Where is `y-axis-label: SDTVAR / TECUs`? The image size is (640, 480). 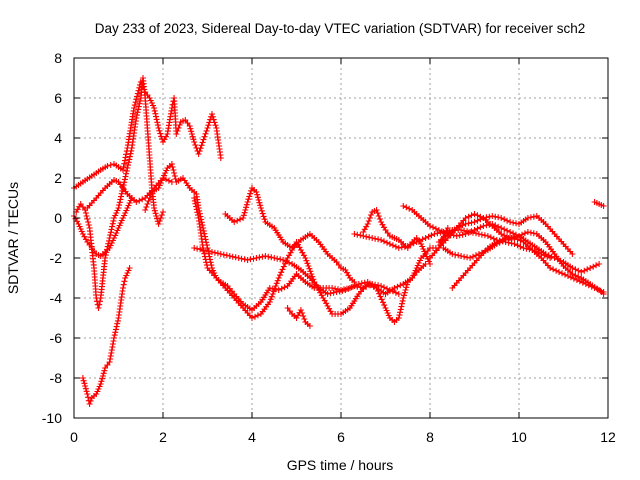 y-axis-label: SDTVAR / TECUs is located at coordinates (13, 238).